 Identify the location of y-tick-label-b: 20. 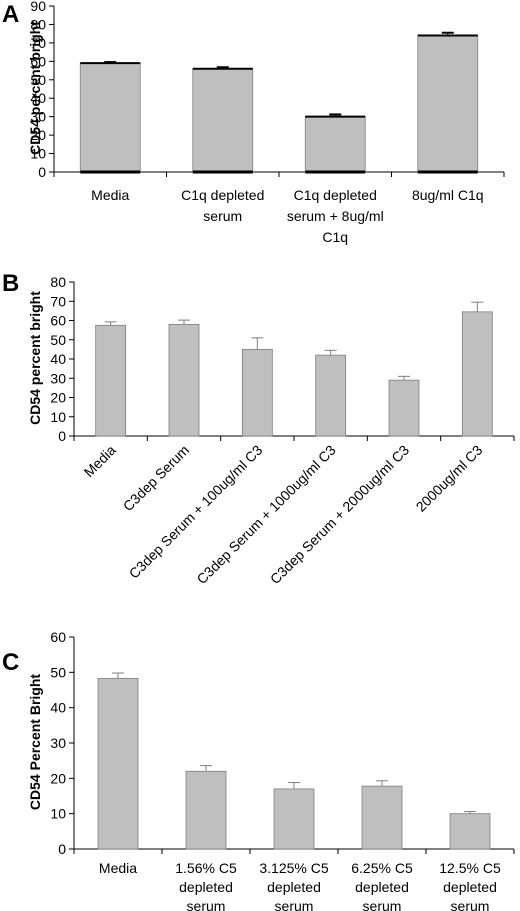
(58, 398).